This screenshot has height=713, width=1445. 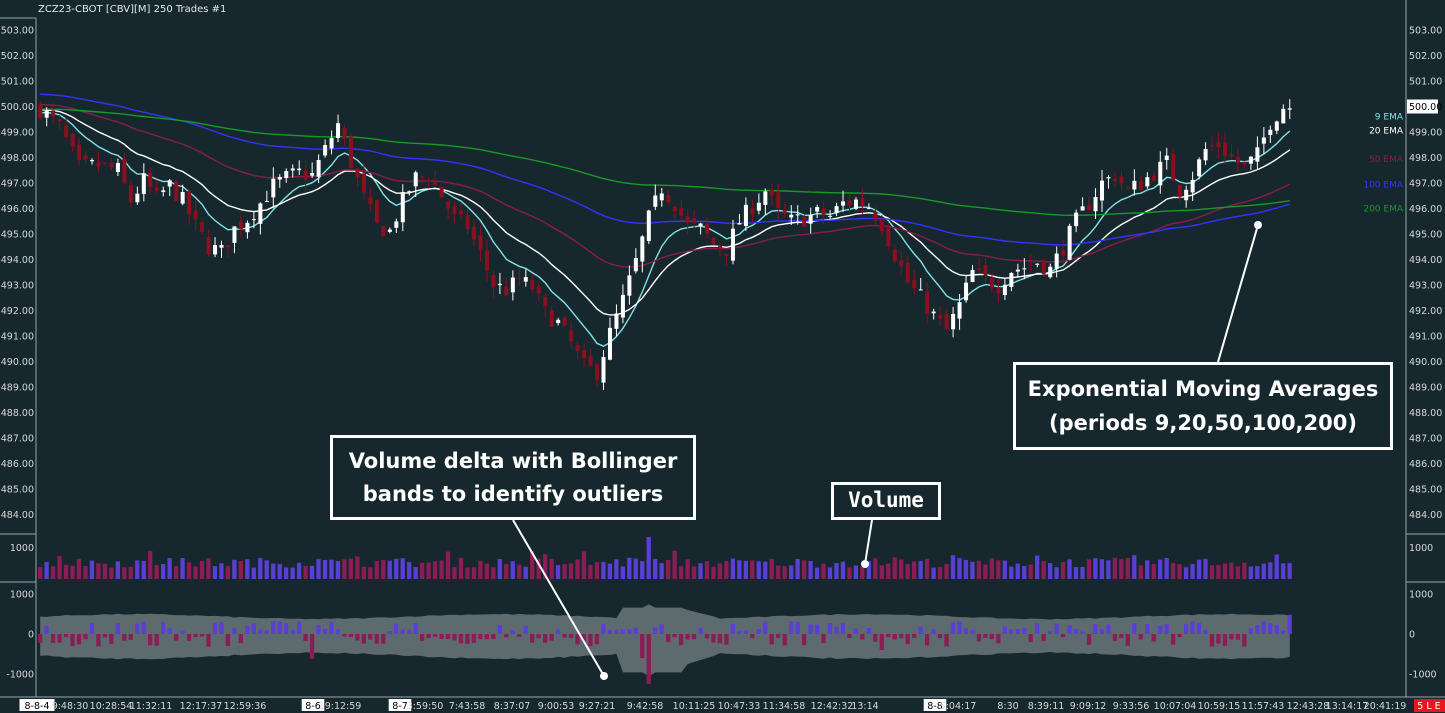 What do you see at coordinates (1386, 160) in the screenshot?
I see `ema-label-50: 50 EMA` at bounding box center [1386, 160].